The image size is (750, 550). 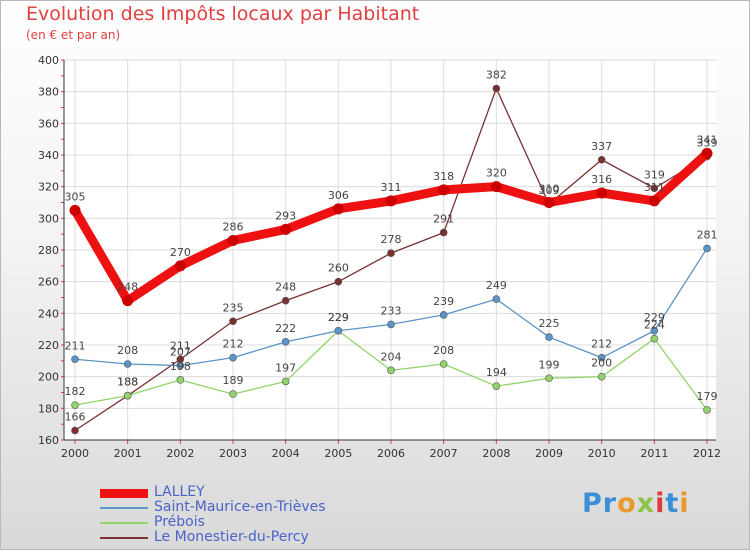 I want to click on data-label: 182, so click(x=75, y=391).